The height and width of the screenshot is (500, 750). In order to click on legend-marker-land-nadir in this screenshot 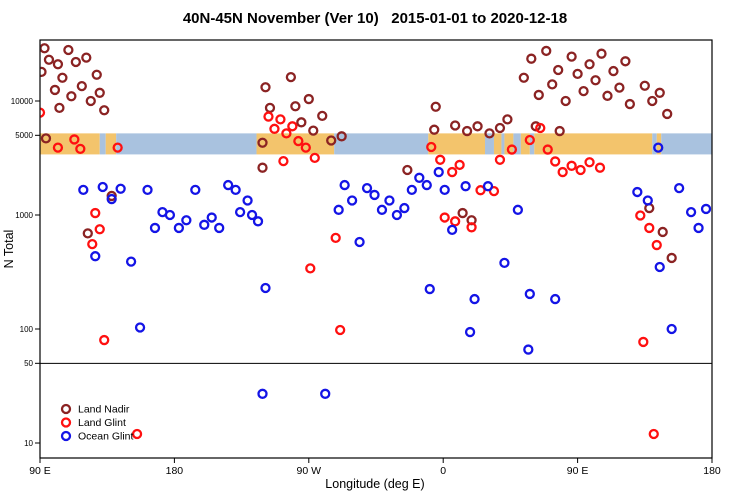, I will do `click(66, 409)`.